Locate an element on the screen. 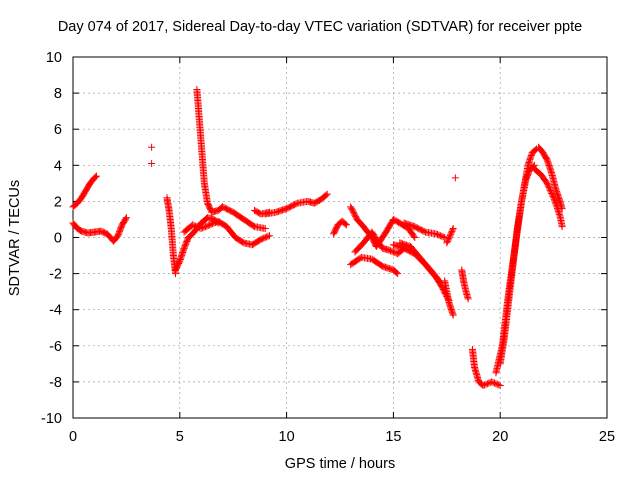  x-tick-label: 25 is located at coordinates (607, 437).